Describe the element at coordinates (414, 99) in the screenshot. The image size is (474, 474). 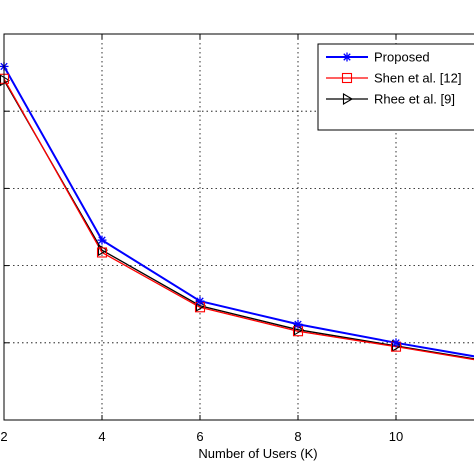
I see `legend-entry: Rhee et al. [9]` at that location.